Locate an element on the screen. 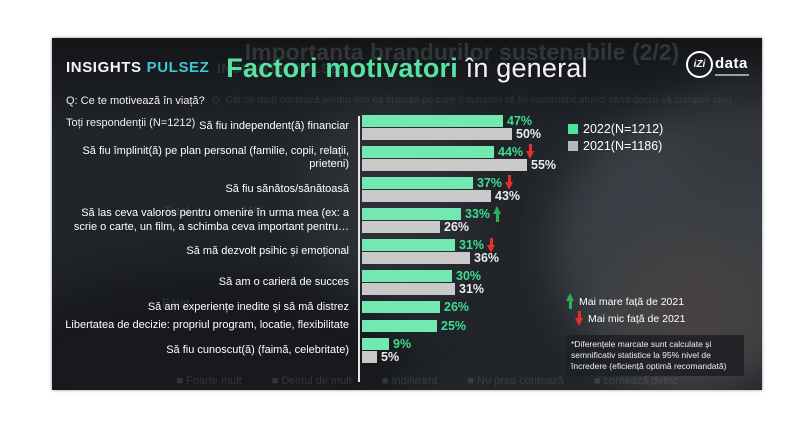 This screenshot has width=800, height=426. value-2022: 31% is located at coordinates (472, 245).